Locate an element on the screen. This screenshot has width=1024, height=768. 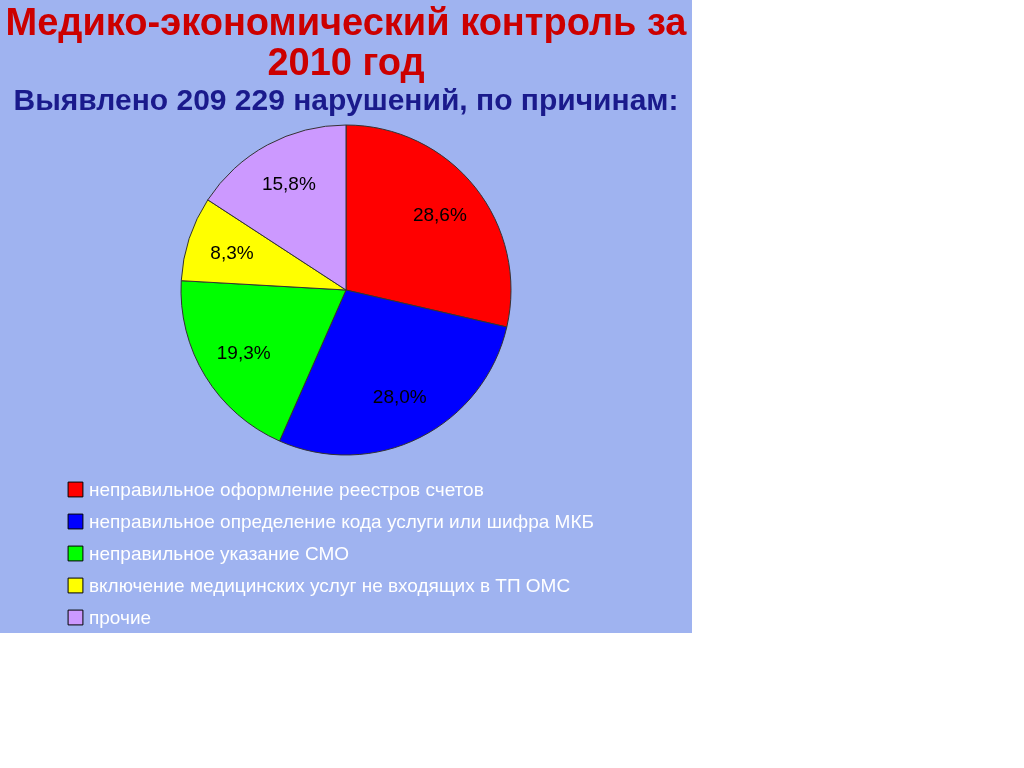
legend-label: неправильное определение кода услуги или шифра МКБ is located at coordinates (341, 521).